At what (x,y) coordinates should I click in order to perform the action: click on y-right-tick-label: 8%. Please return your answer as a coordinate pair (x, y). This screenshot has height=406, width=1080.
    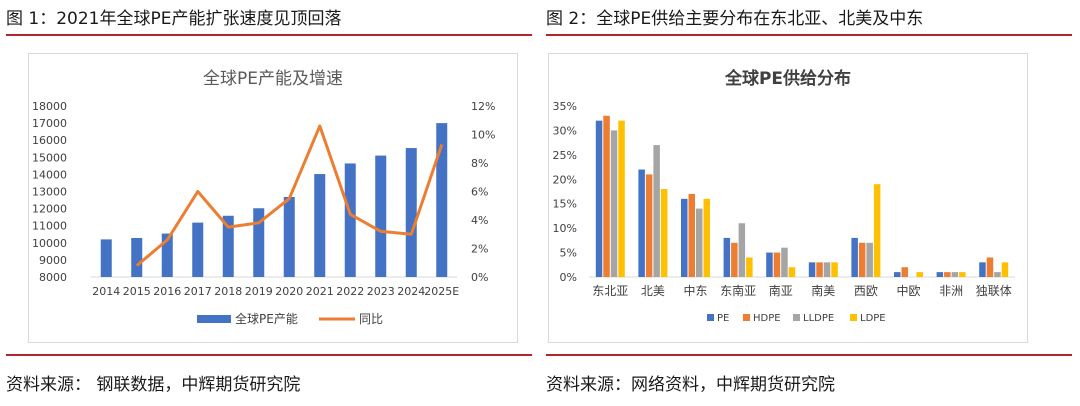
    Looking at the image, I should click on (479, 163).